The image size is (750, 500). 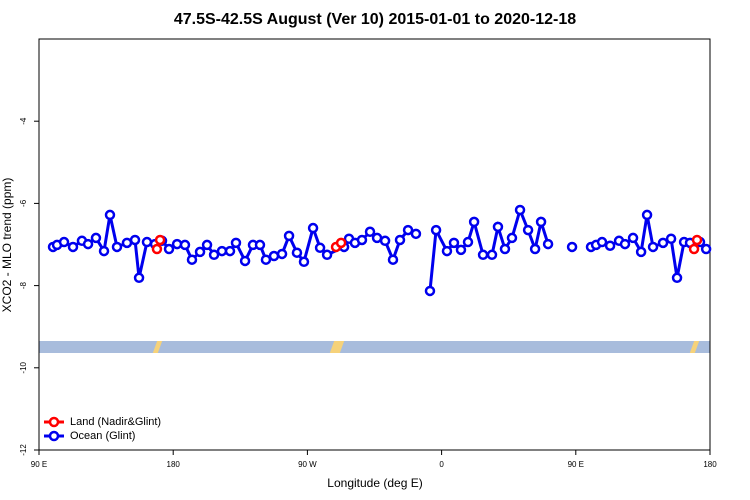 I want to click on y-axis-label: XCO2 - MLO trend (ppm), so click(x=7, y=245).